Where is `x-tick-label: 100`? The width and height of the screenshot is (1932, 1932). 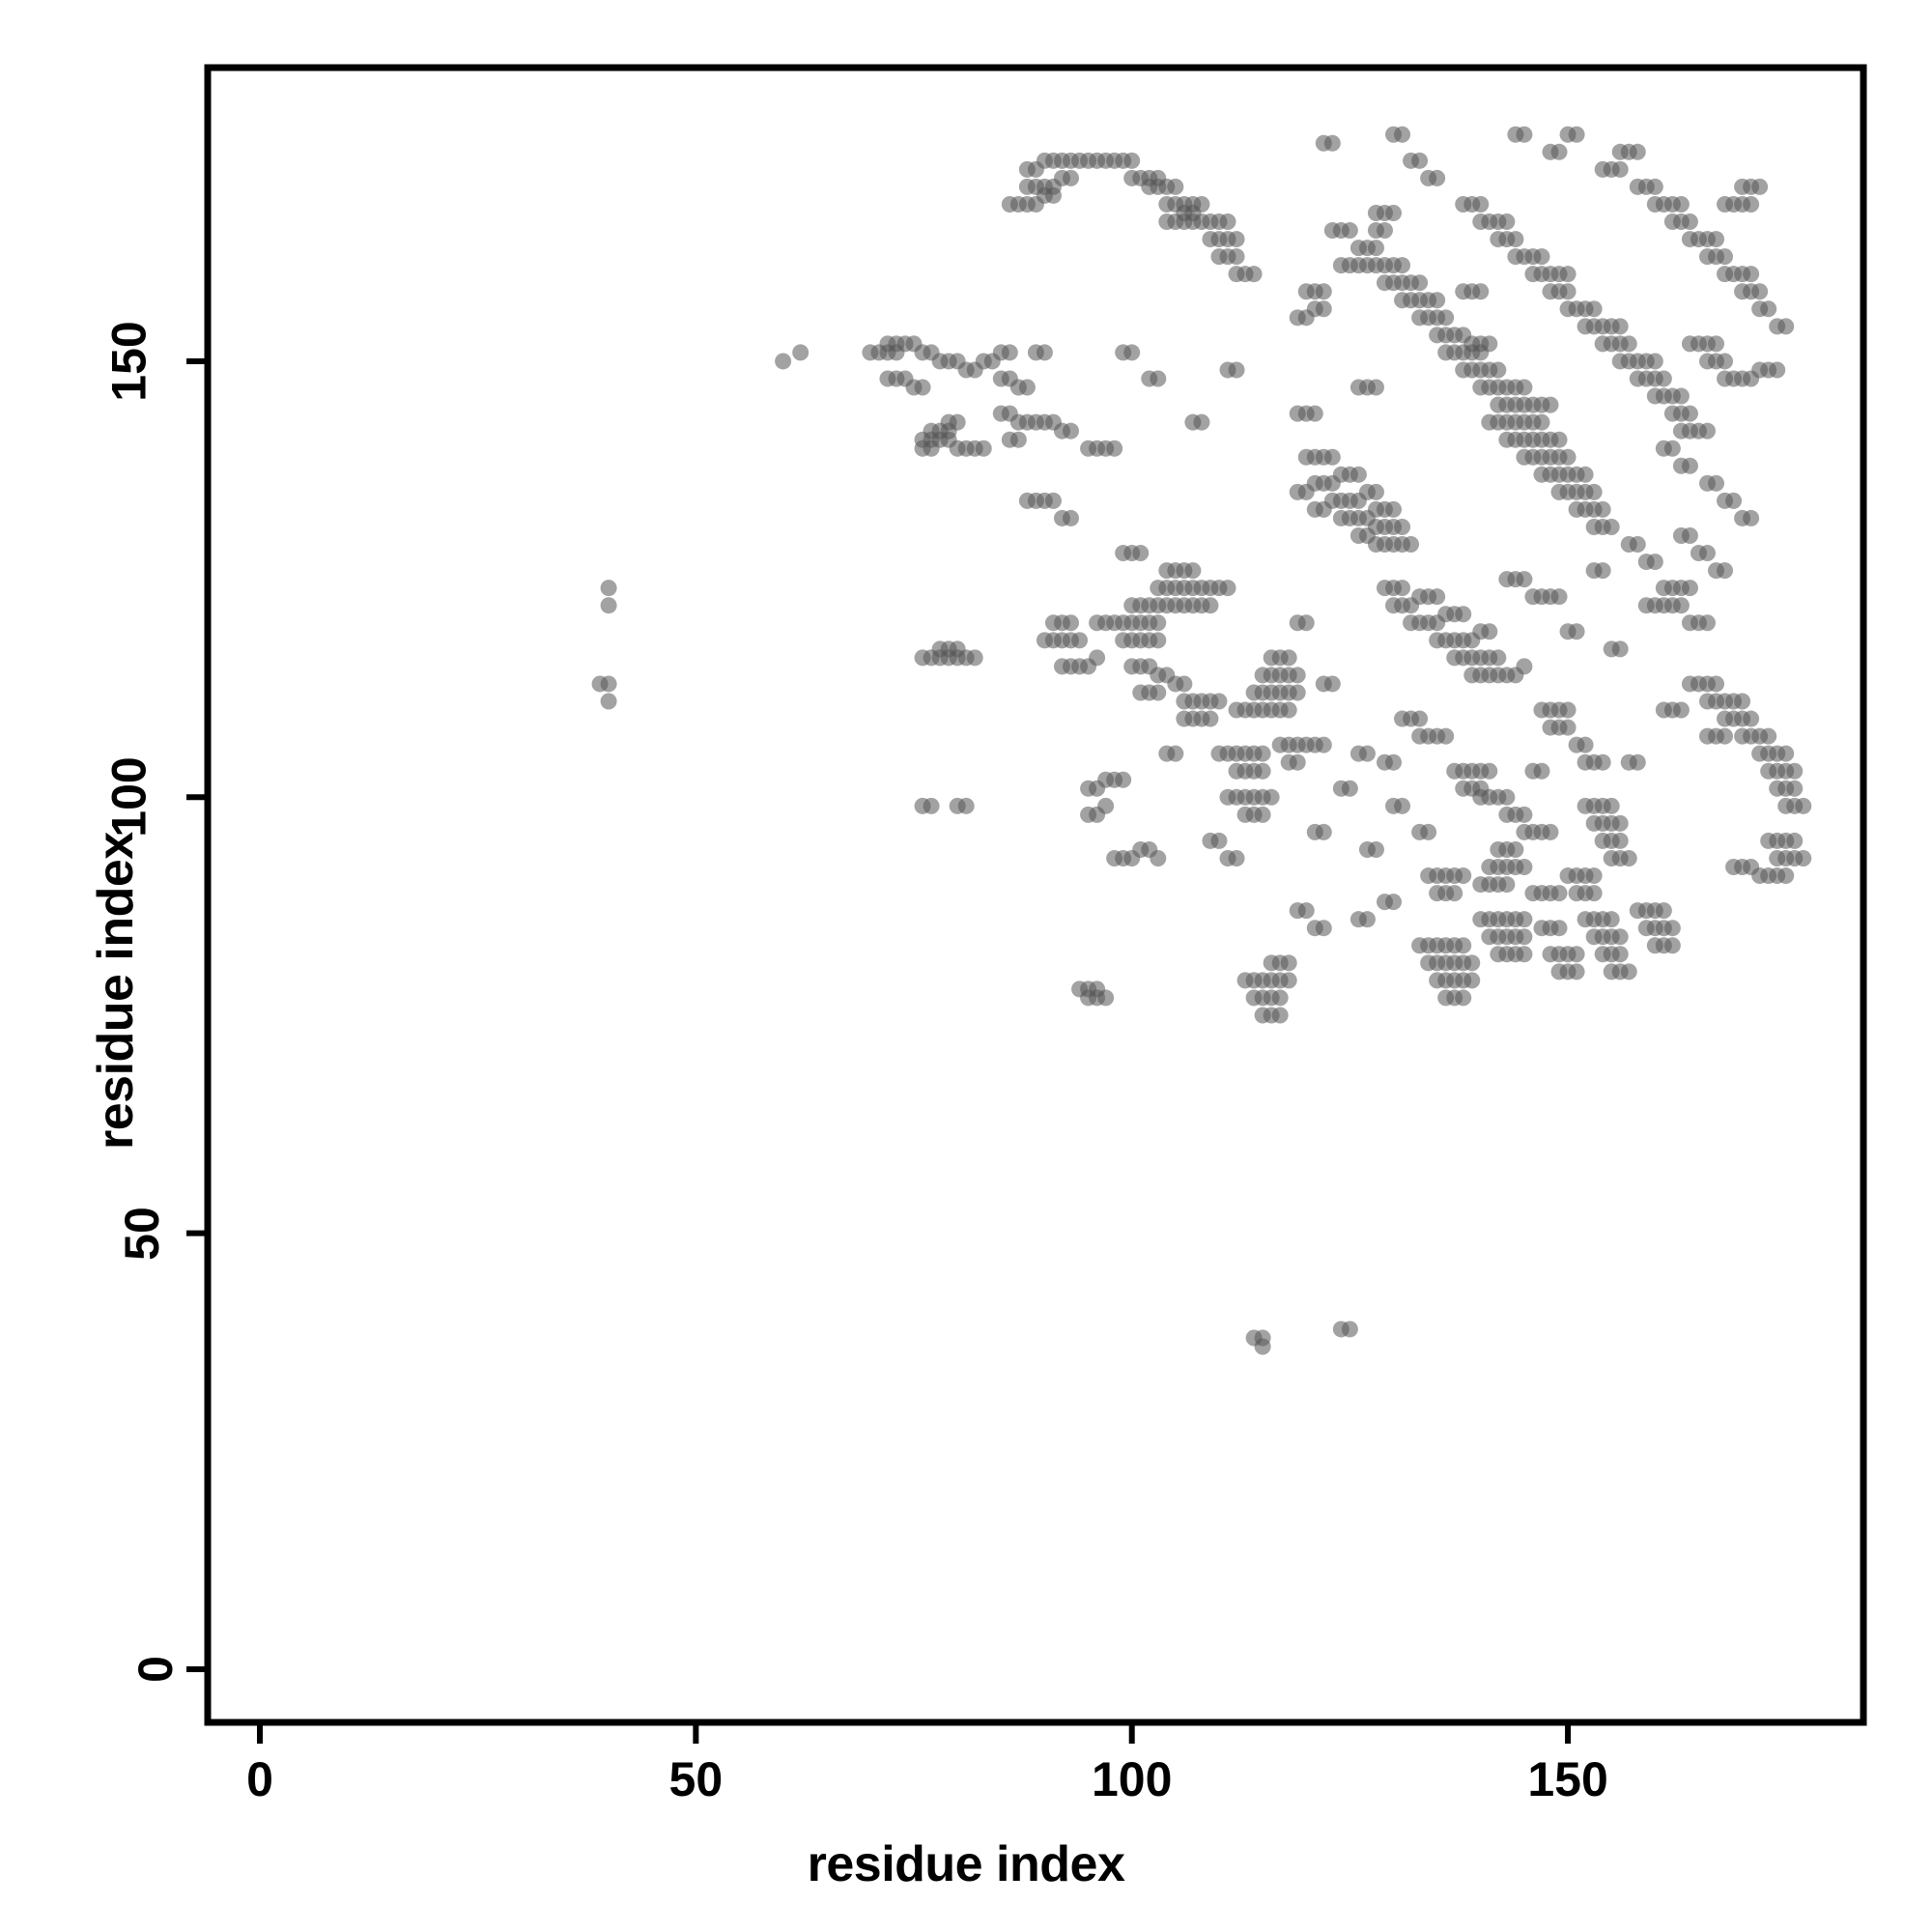 x-tick-label: 100 is located at coordinates (1132, 1779).